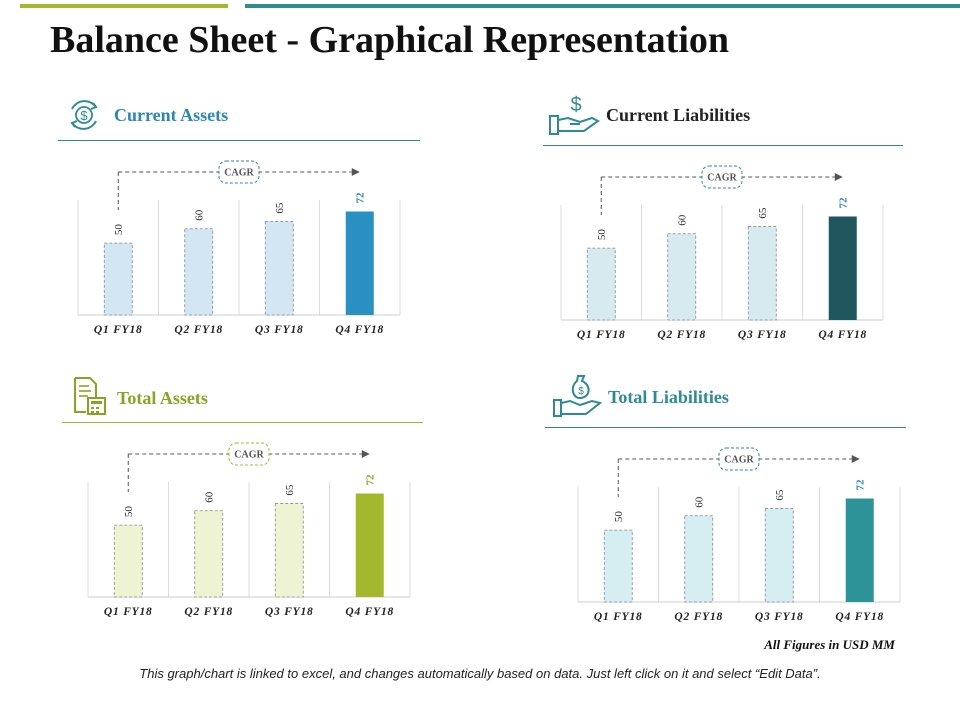  Describe the element at coordinates (722, 253) in the screenshot. I see `current-liabilities-chart: CAGR 50 Q1 FY18 60 Q2 FY18 65 Q3 FY18 72 Q4 FY18` at that location.